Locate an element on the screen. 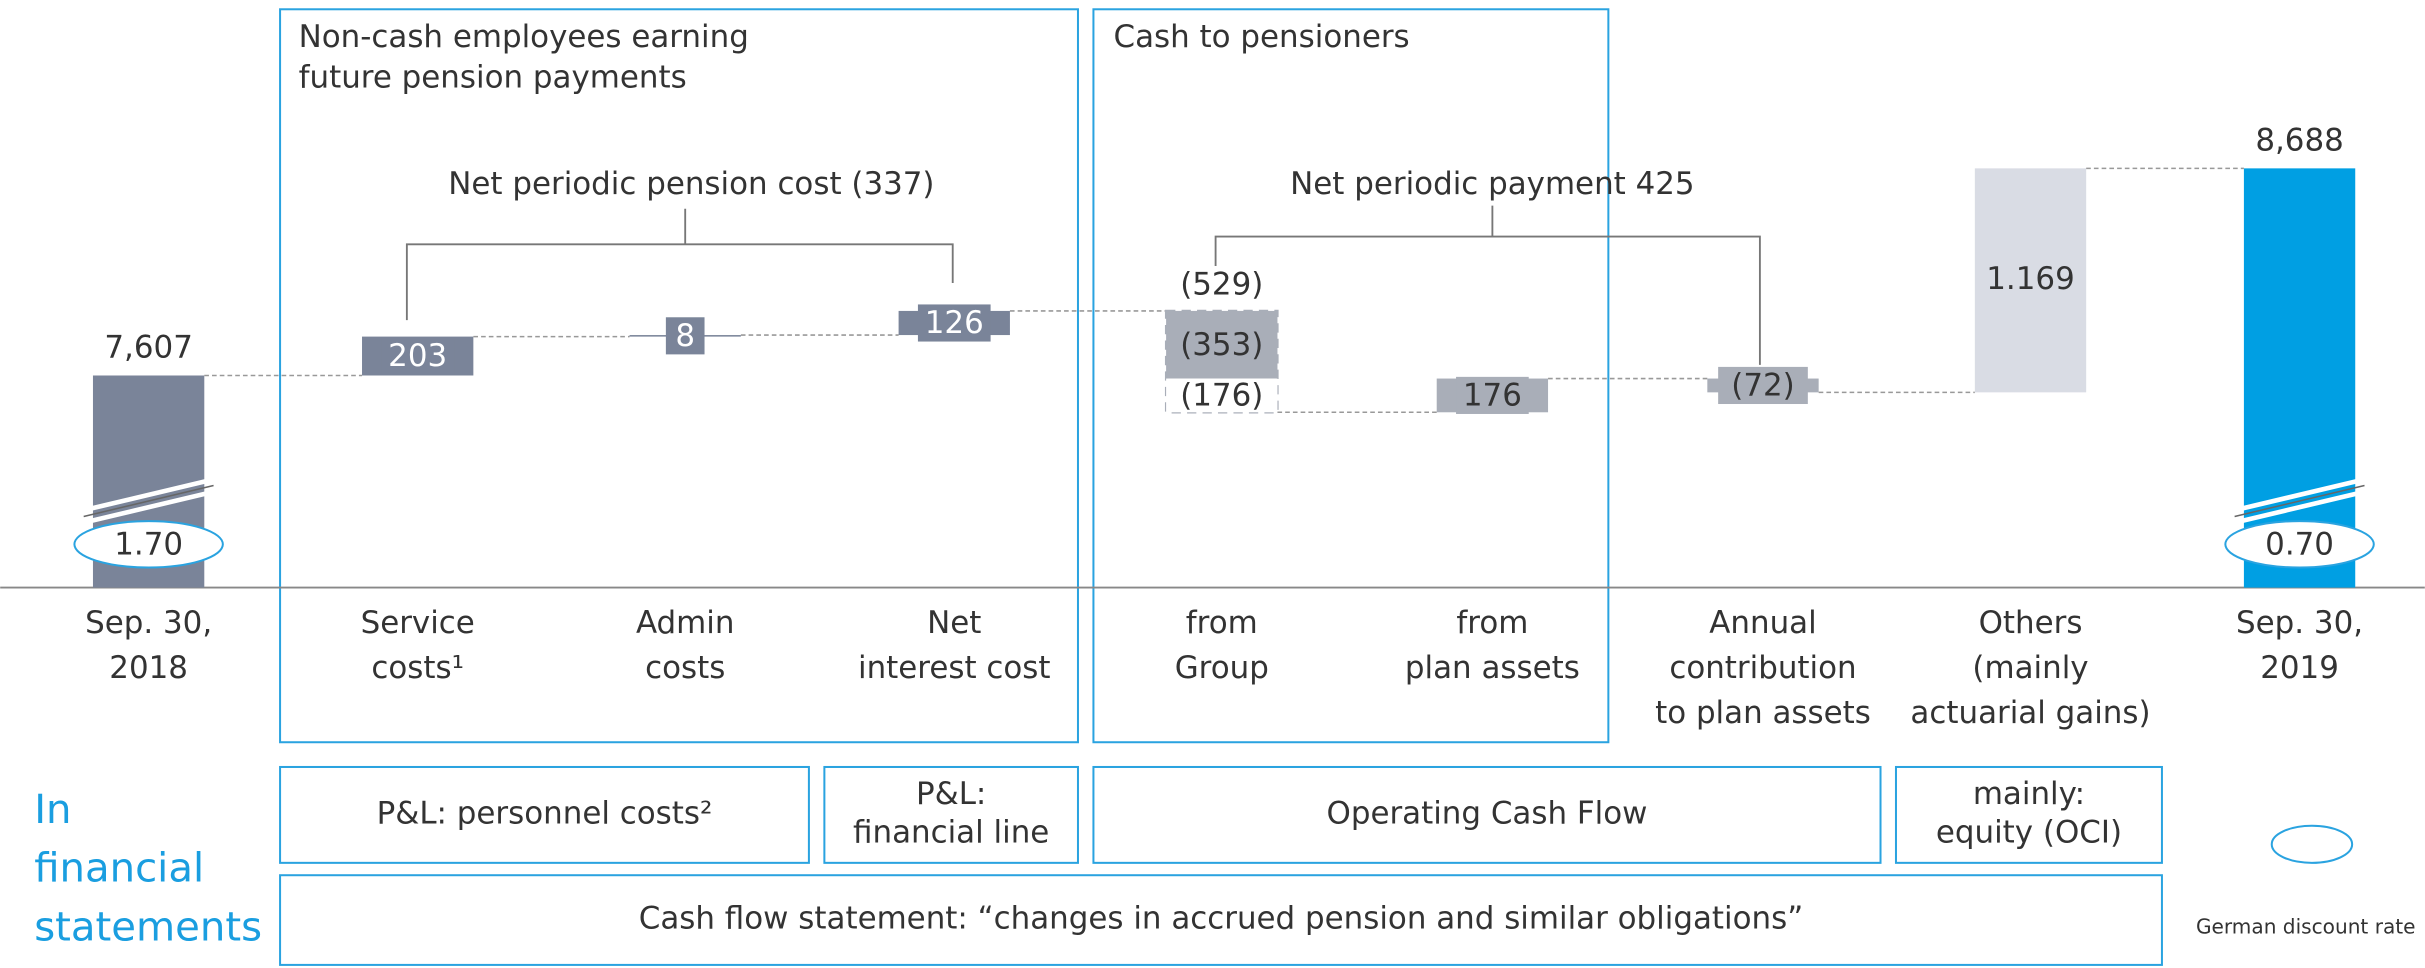 This screenshot has width=2425, height=968. x-tick-label: interest cost is located at coordinates (954, 668).